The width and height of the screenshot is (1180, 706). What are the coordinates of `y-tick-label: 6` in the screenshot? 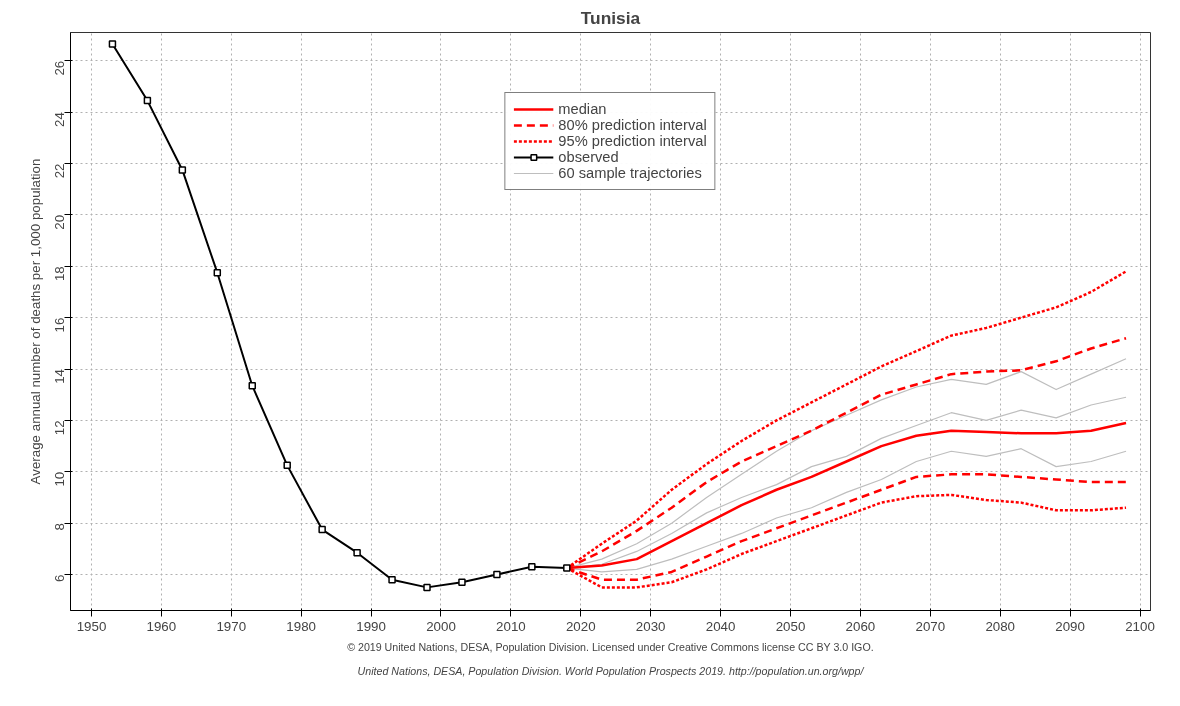 It's located at (59, 578).